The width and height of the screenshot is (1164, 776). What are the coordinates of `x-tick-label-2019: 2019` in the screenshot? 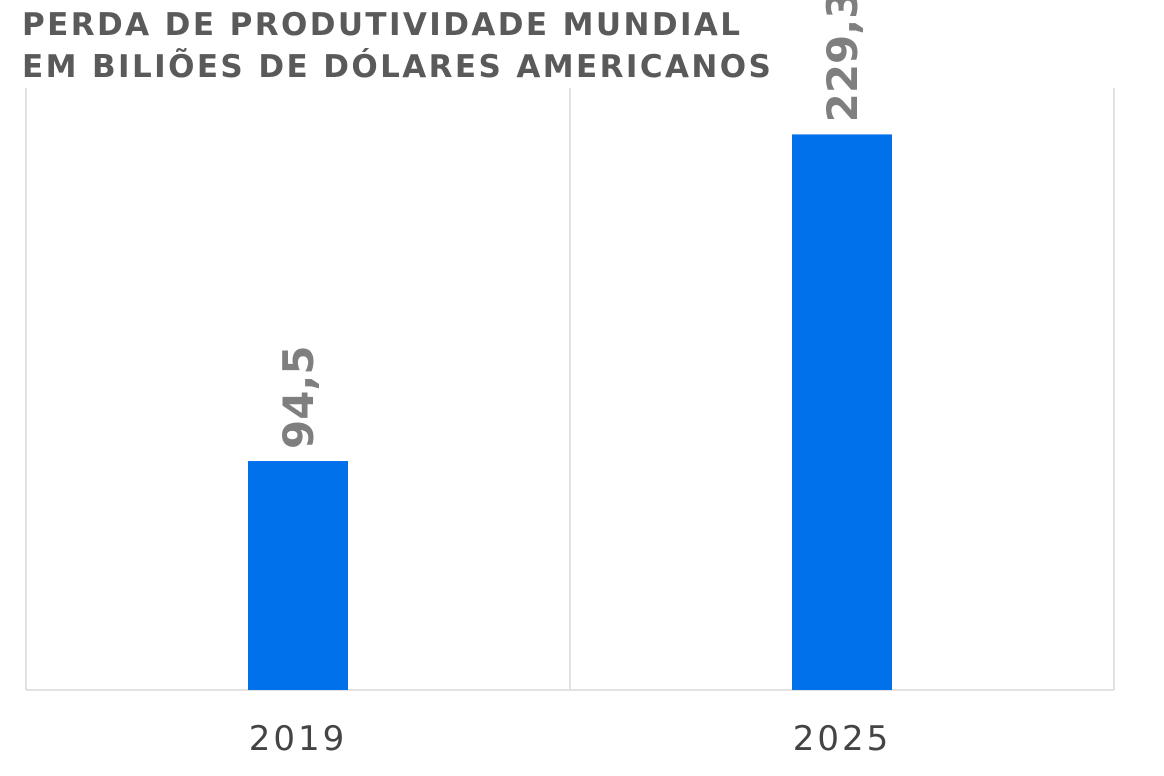 It's located at (298, 739).